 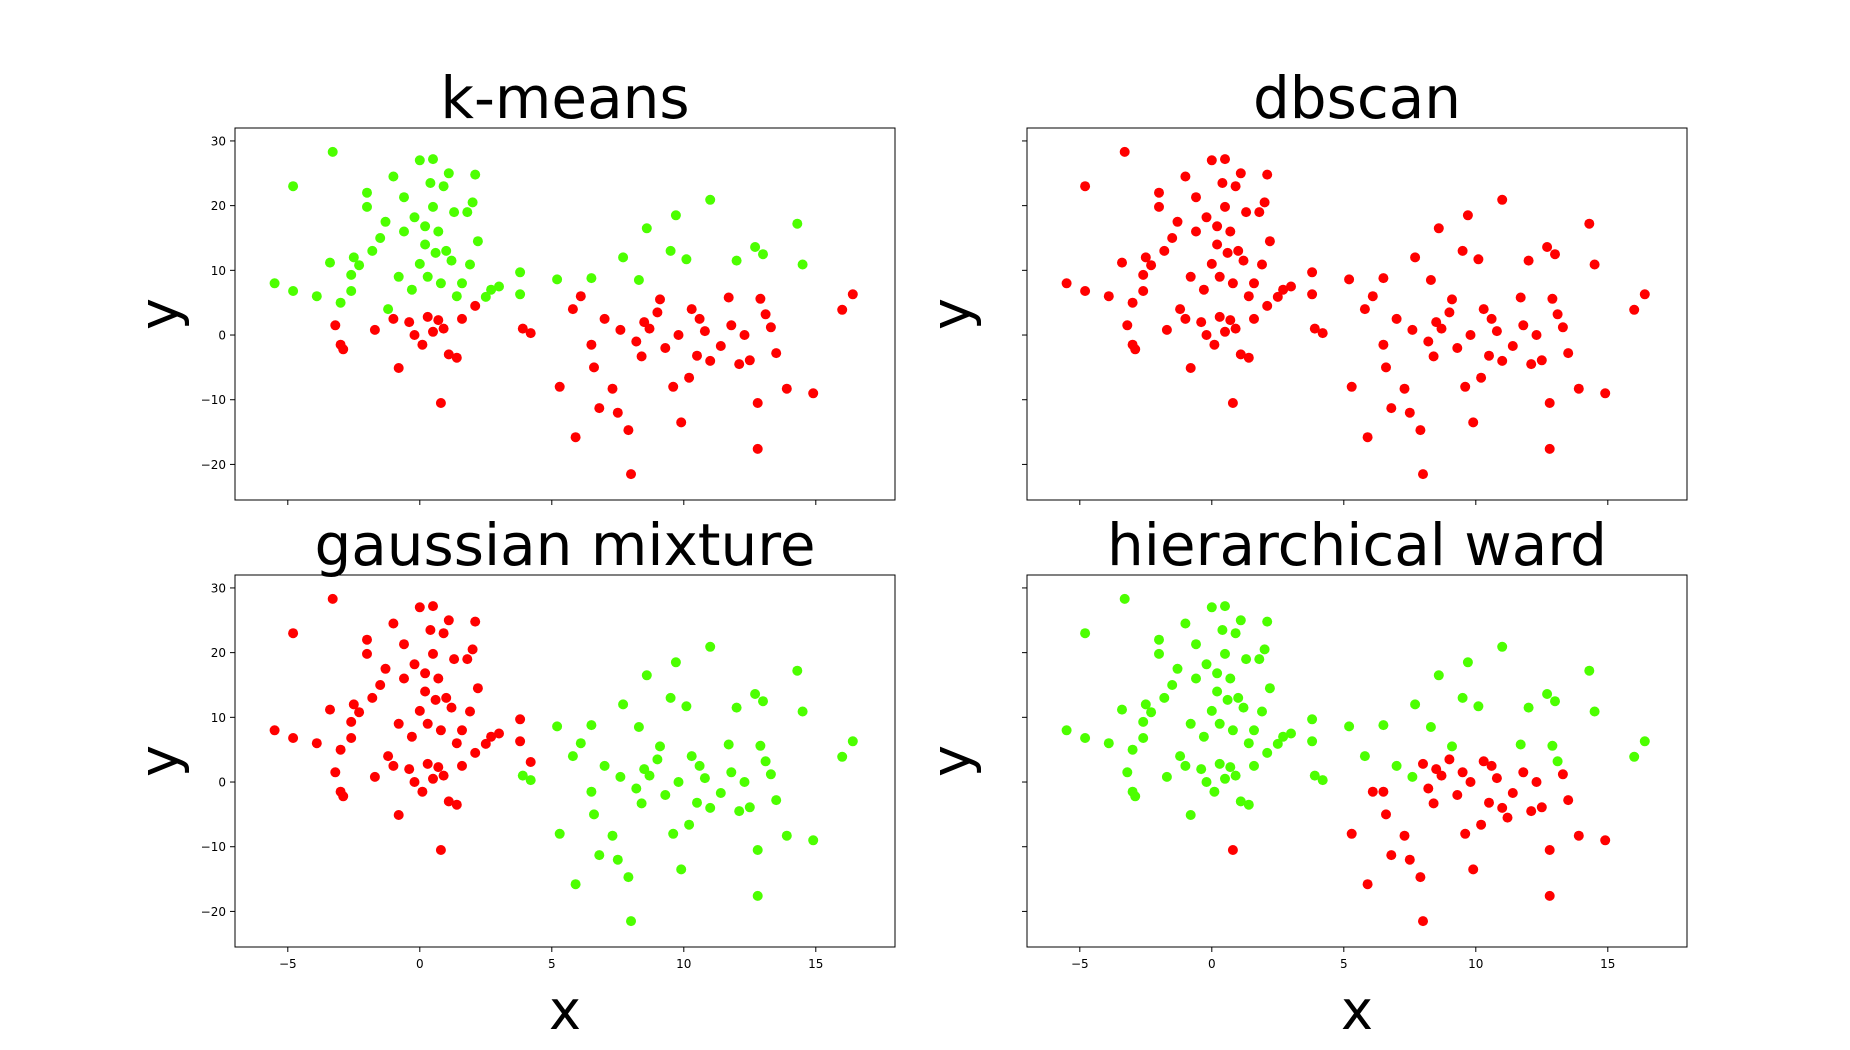 What do you see at coordinates (288, 964) in the screenshot?
I see `x-tick-label: −5` at bounding box center [288, 964].